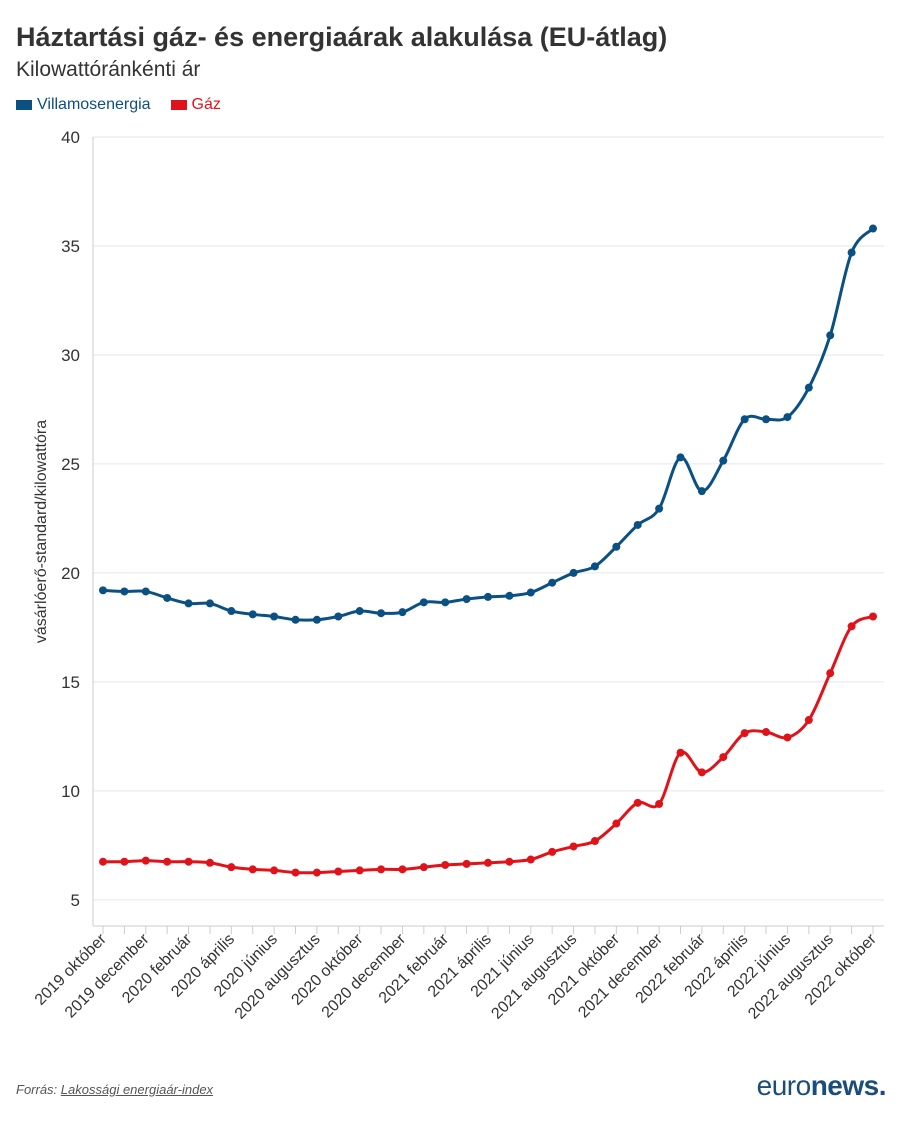 The image size is (916, 1127). What do you see at coordinates (70, 246) in the screenshot?
I see `y-tick-label: 35` at bounding box center [70, 246].